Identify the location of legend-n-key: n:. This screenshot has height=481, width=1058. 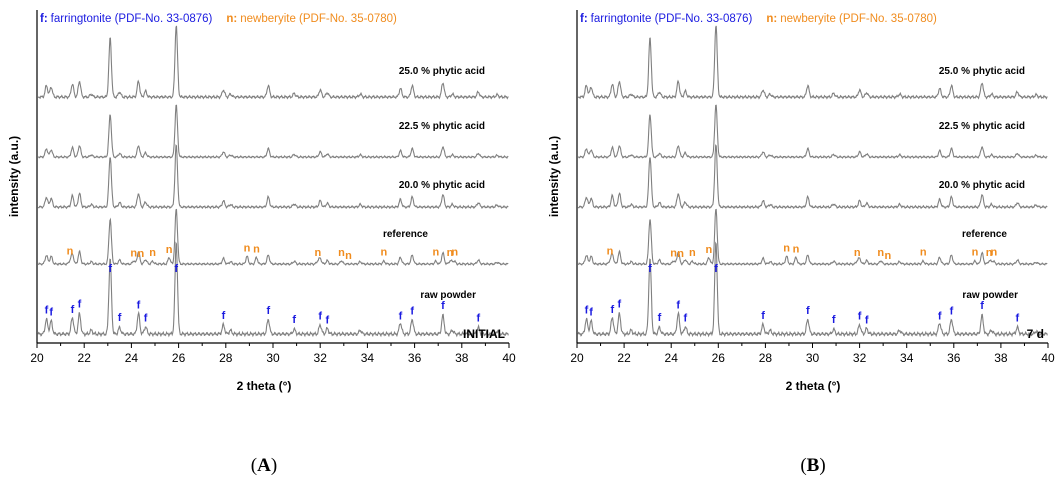
(231, 19).